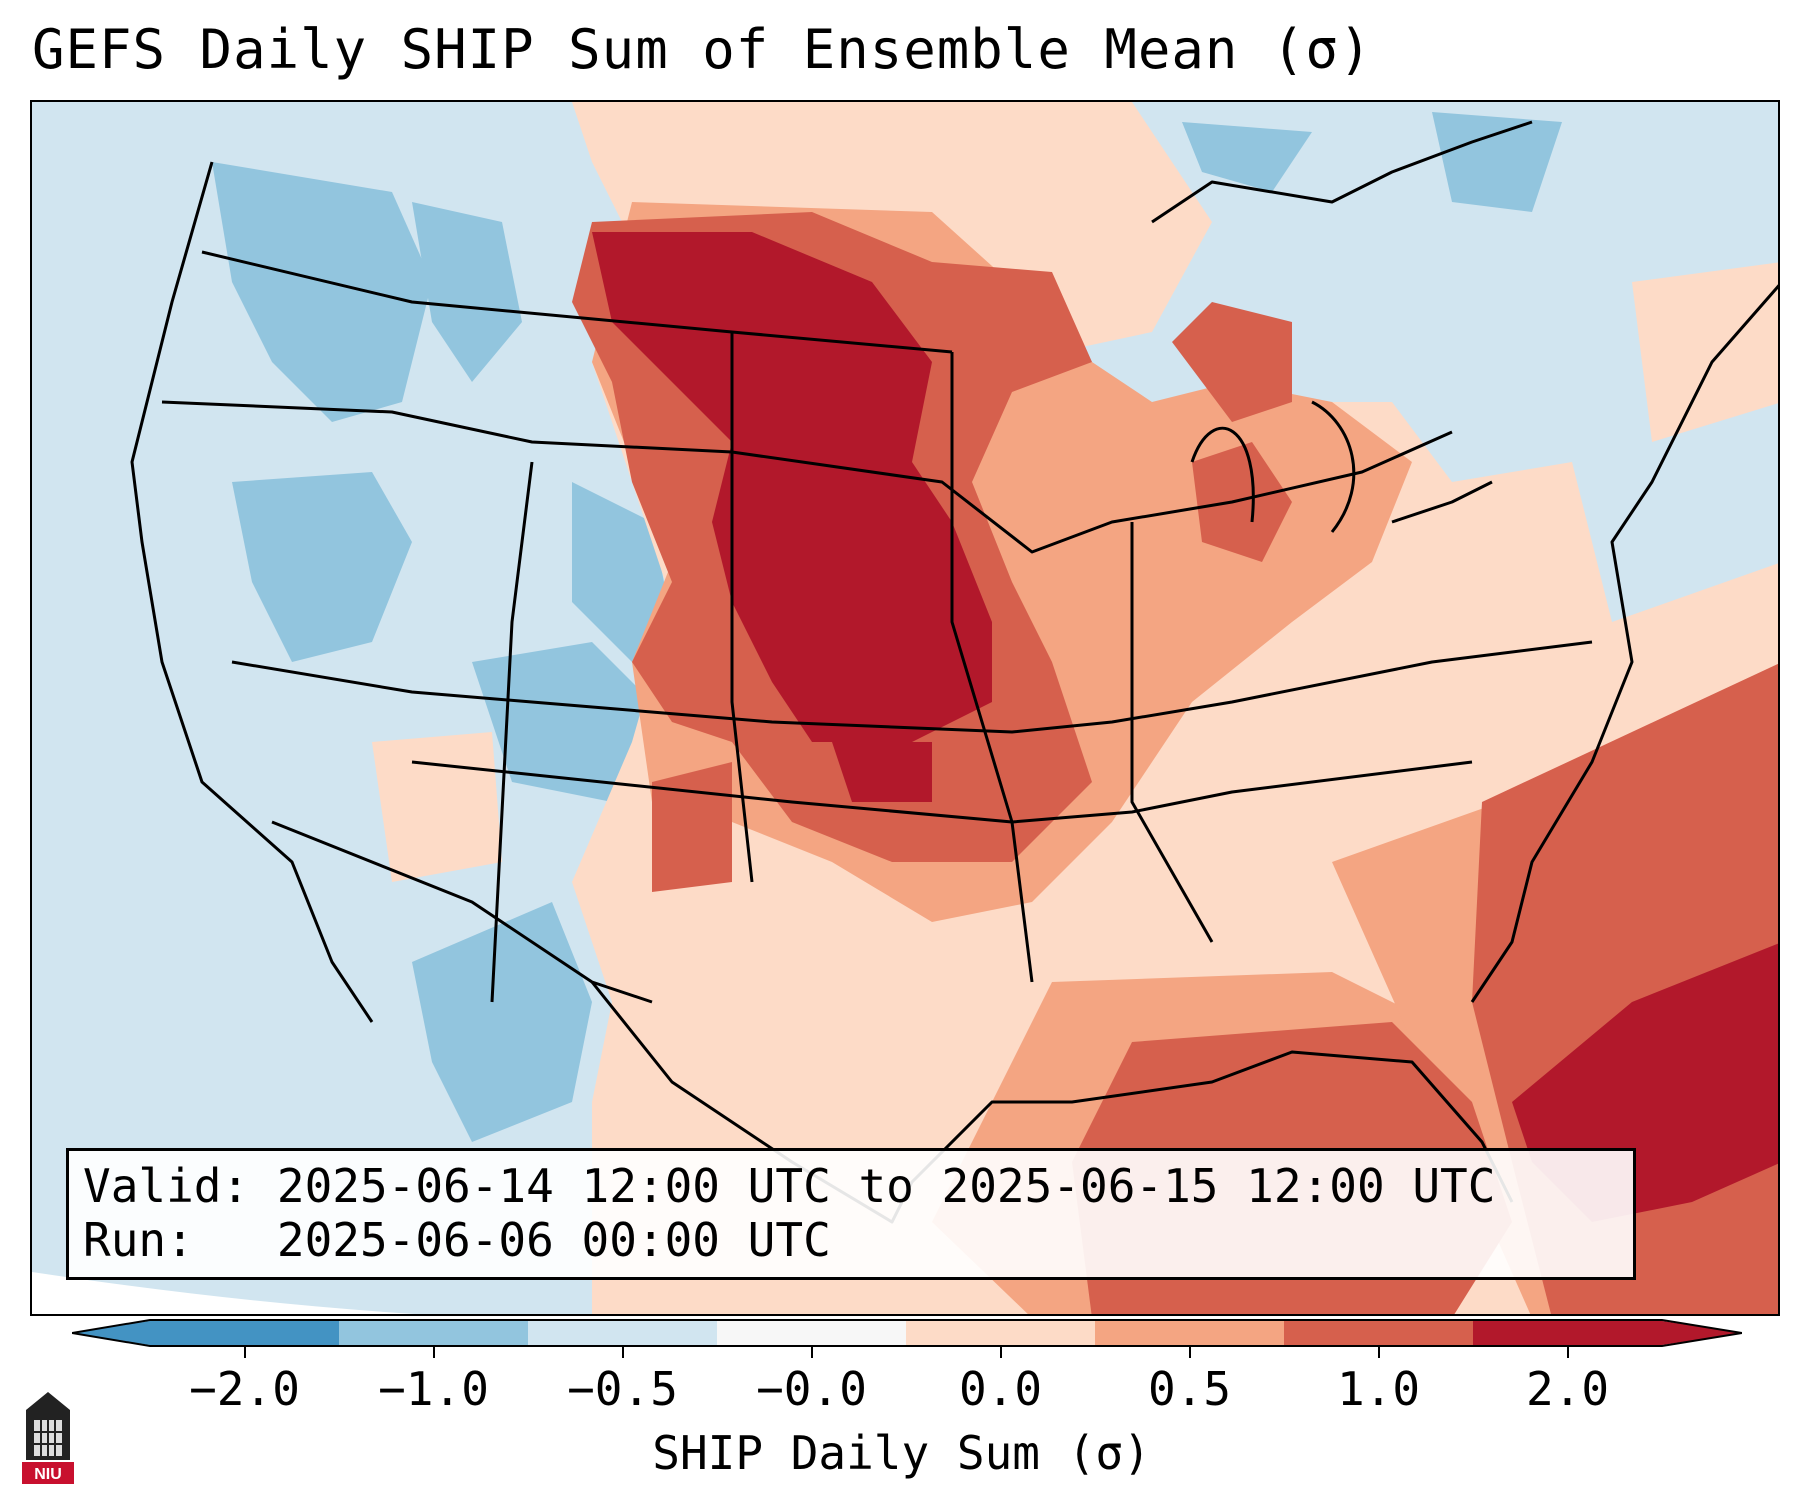 The width and height of the screenshot is (1803, 1506). Describe the element at coordinates (1189, 1389) in the screenshot. I see `colorbar-tick-label: 0.5` at that location.